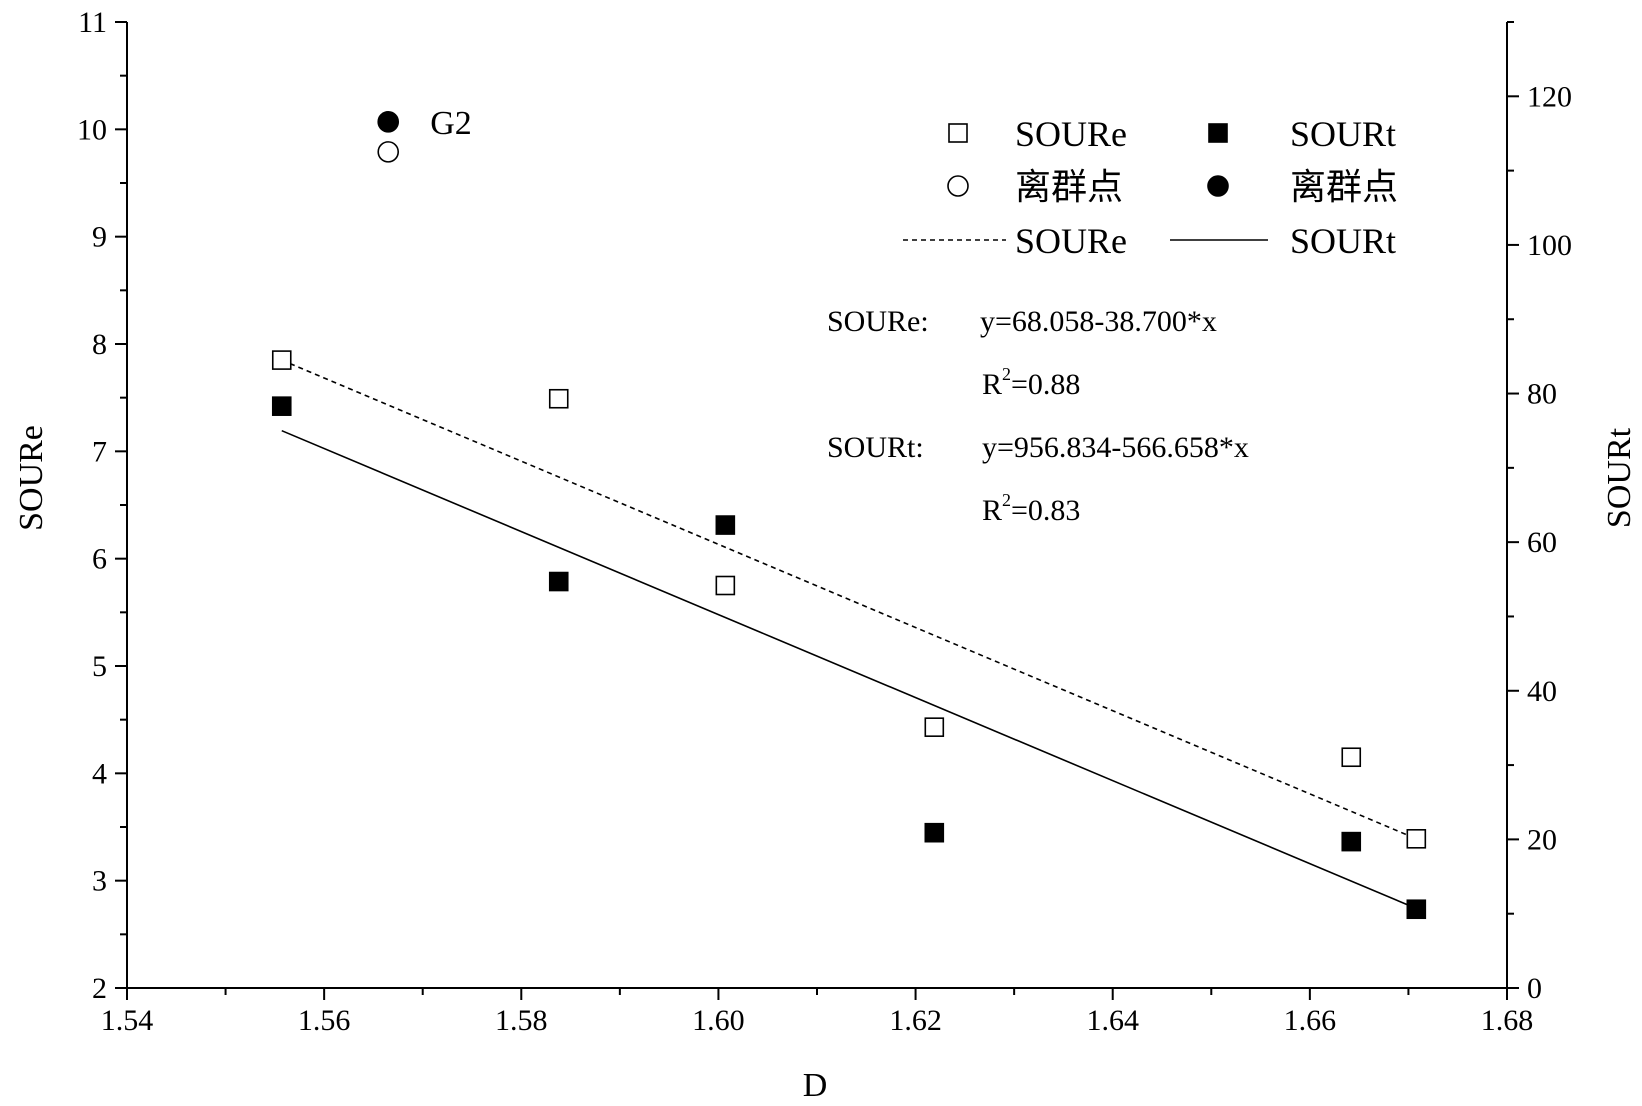 The width and height of the screenshot is (1642, 1106). Describe the element at coordinates (1150, 187) in the screenshot. I see `legend: SOURe SOURt 离群点 离群点 SOURe SOURt` at that location.